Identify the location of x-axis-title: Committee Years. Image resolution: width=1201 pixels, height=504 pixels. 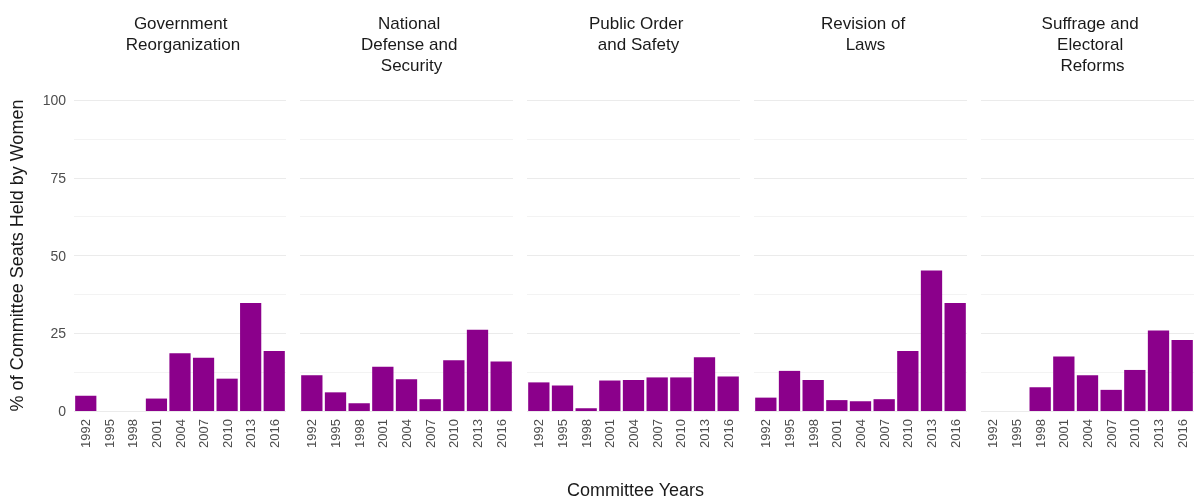
(635, 490).